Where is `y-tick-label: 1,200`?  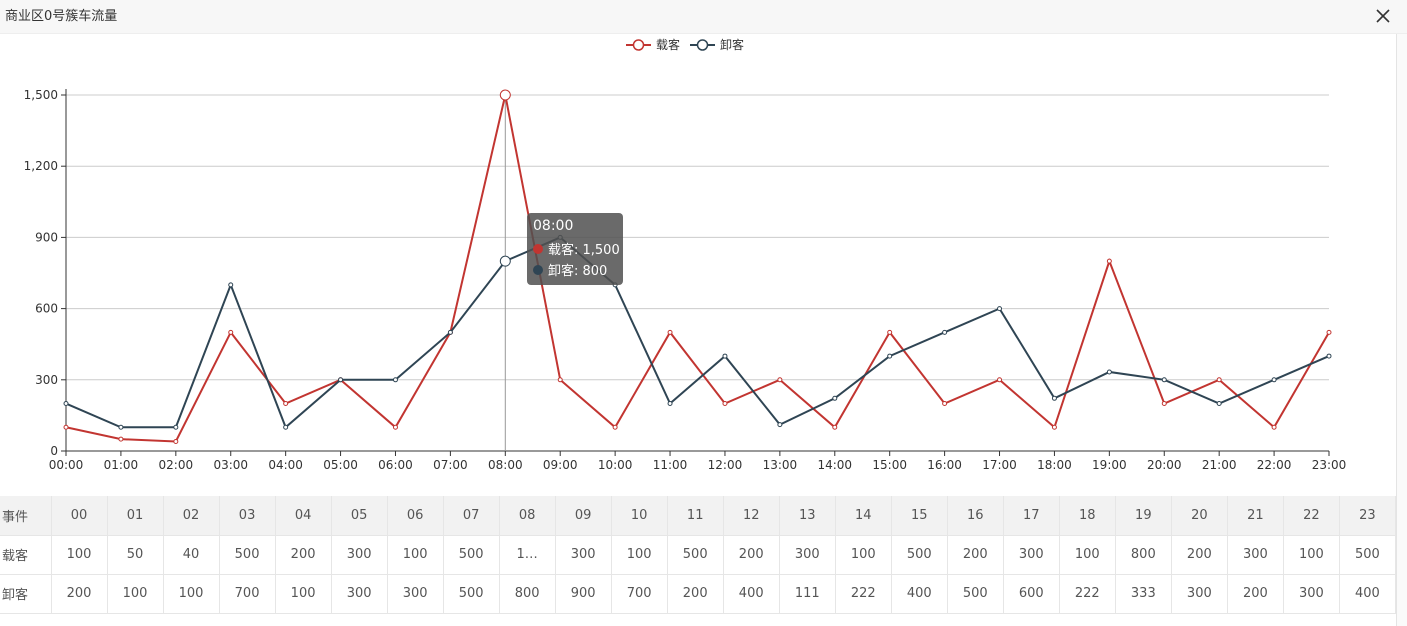
y-tick-label: 1,200 is located at coordinates (41, 166).